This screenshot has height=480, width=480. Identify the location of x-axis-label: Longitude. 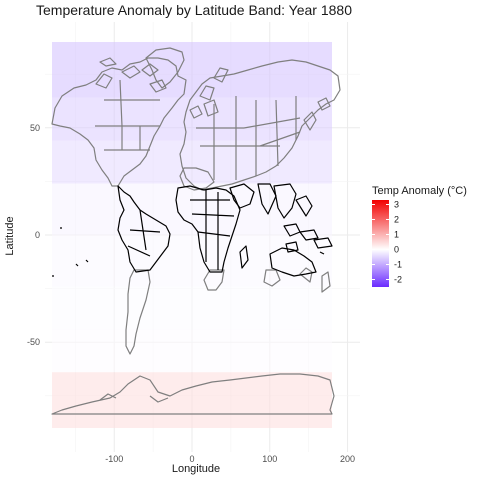
(196, 469).